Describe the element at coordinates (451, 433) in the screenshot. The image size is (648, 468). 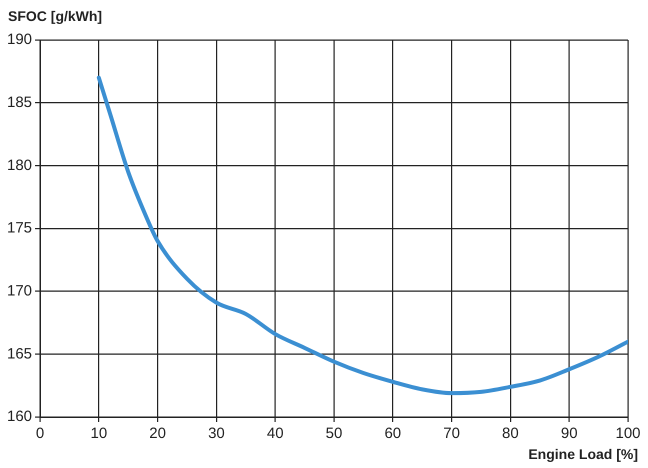
I see `x-tick-label: 70` at that location.